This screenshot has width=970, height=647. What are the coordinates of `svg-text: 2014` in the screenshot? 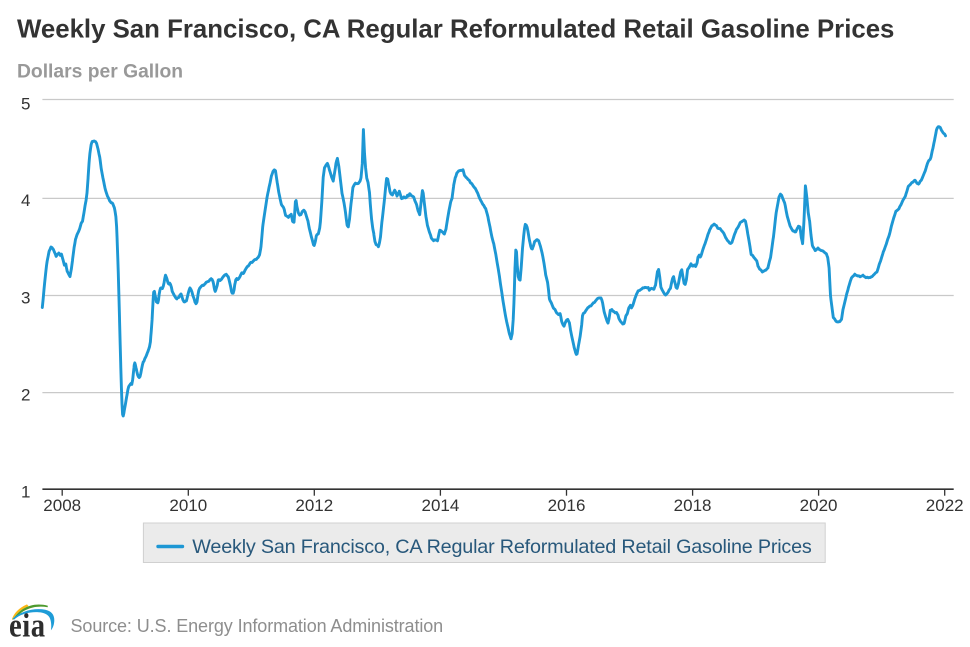 It's located at (440, 505).